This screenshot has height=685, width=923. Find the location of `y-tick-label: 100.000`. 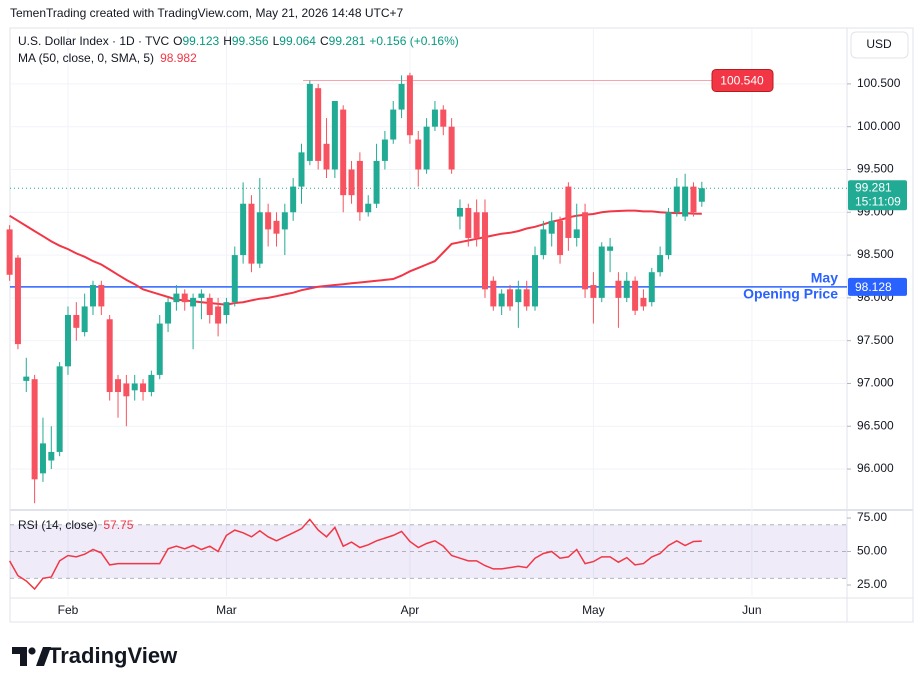

y-tick-label: 100.000 is located at coordinates (879, 126).